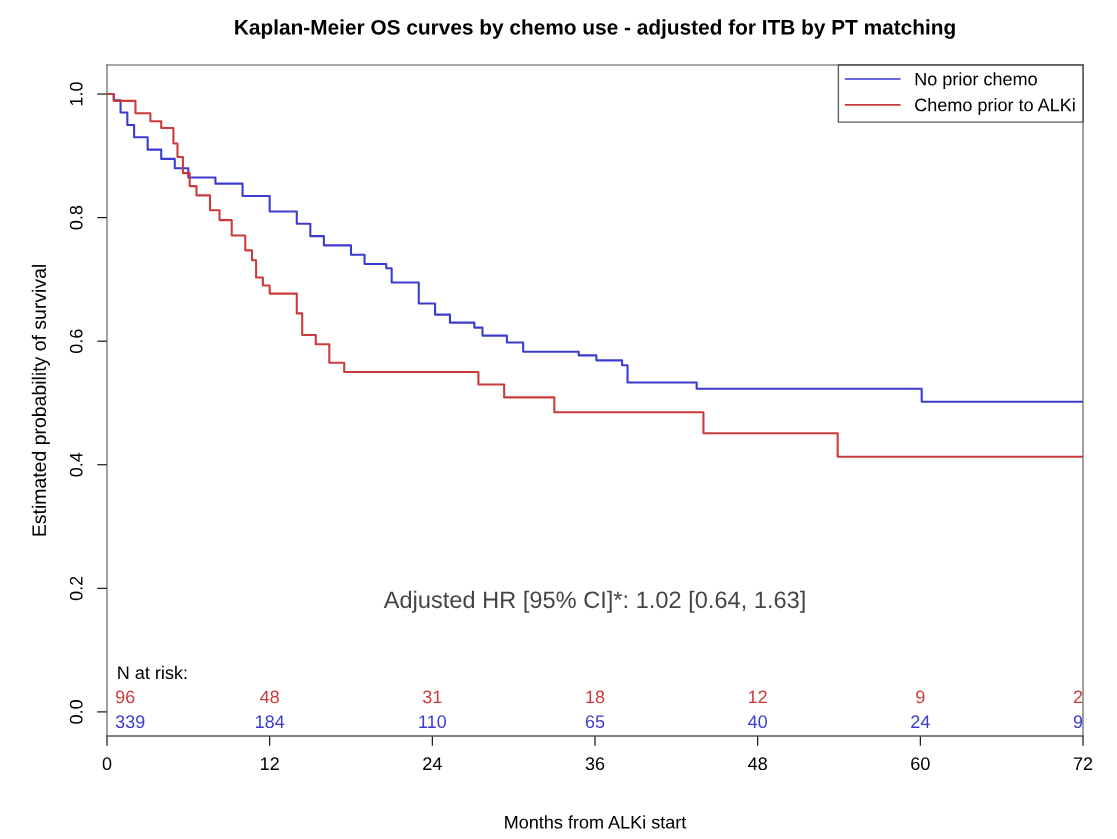 This screenshot has width=1117, height=839. I want to click on x-tick-label: 36, so click(595, 764).